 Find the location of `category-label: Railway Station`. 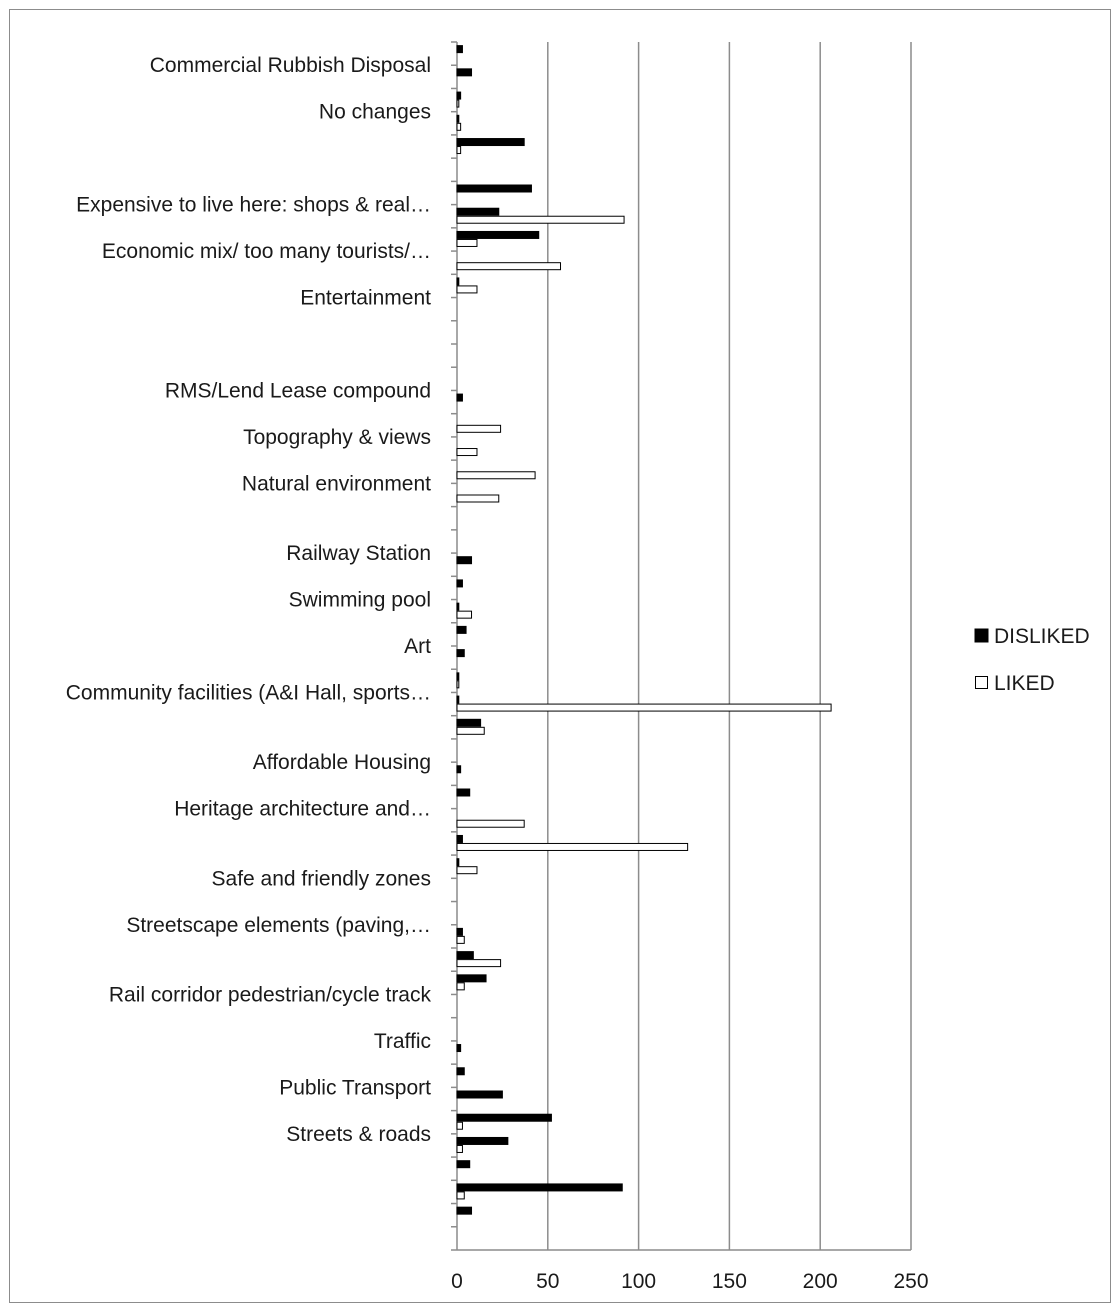

category-label: Railway Station is located at coordinates (358, 553).